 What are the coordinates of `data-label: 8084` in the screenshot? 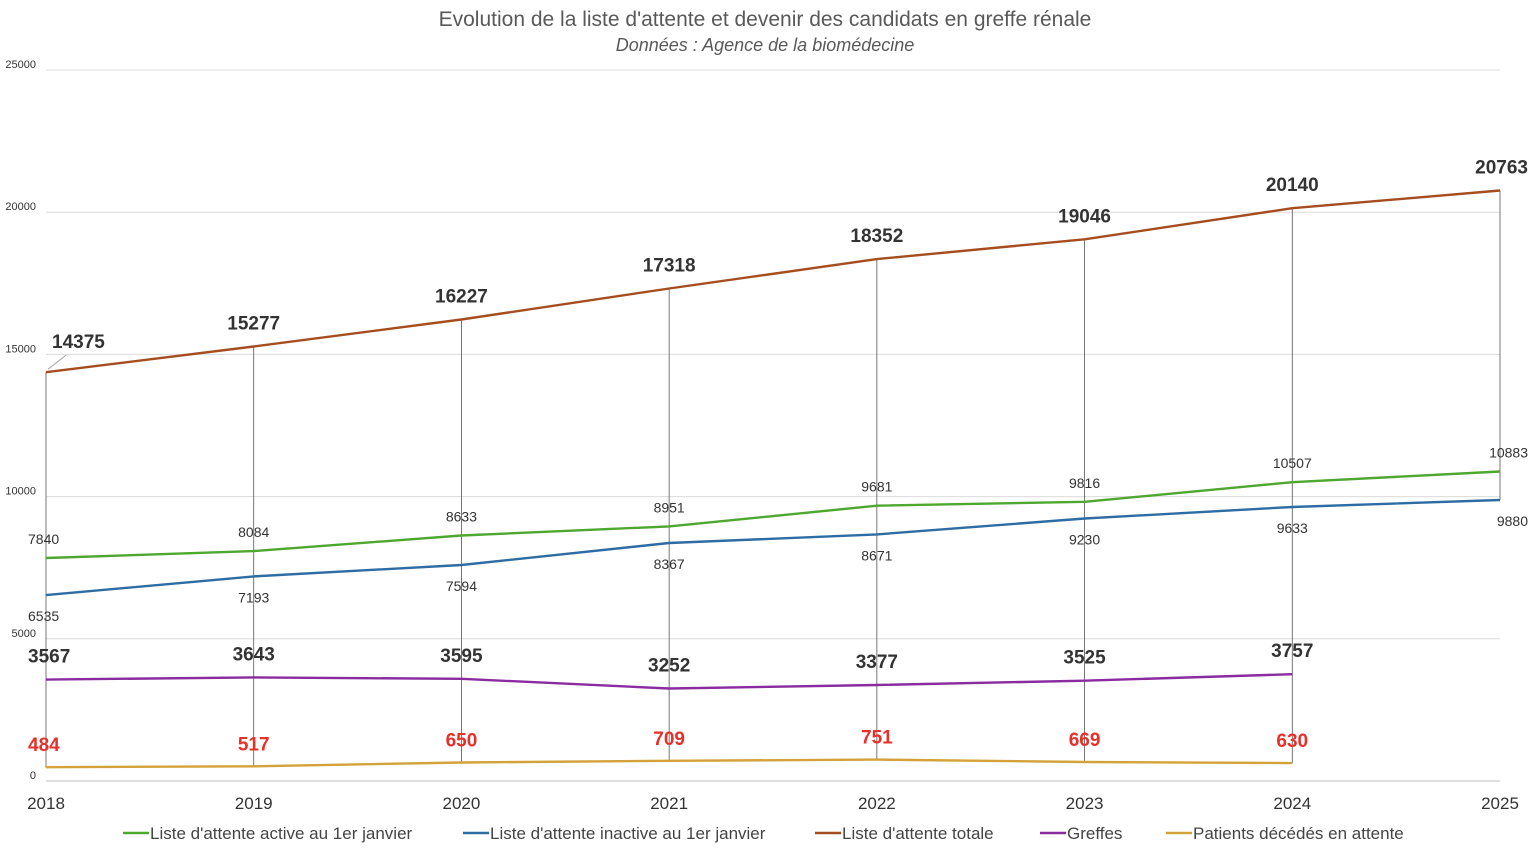 It's located at (253, 532).